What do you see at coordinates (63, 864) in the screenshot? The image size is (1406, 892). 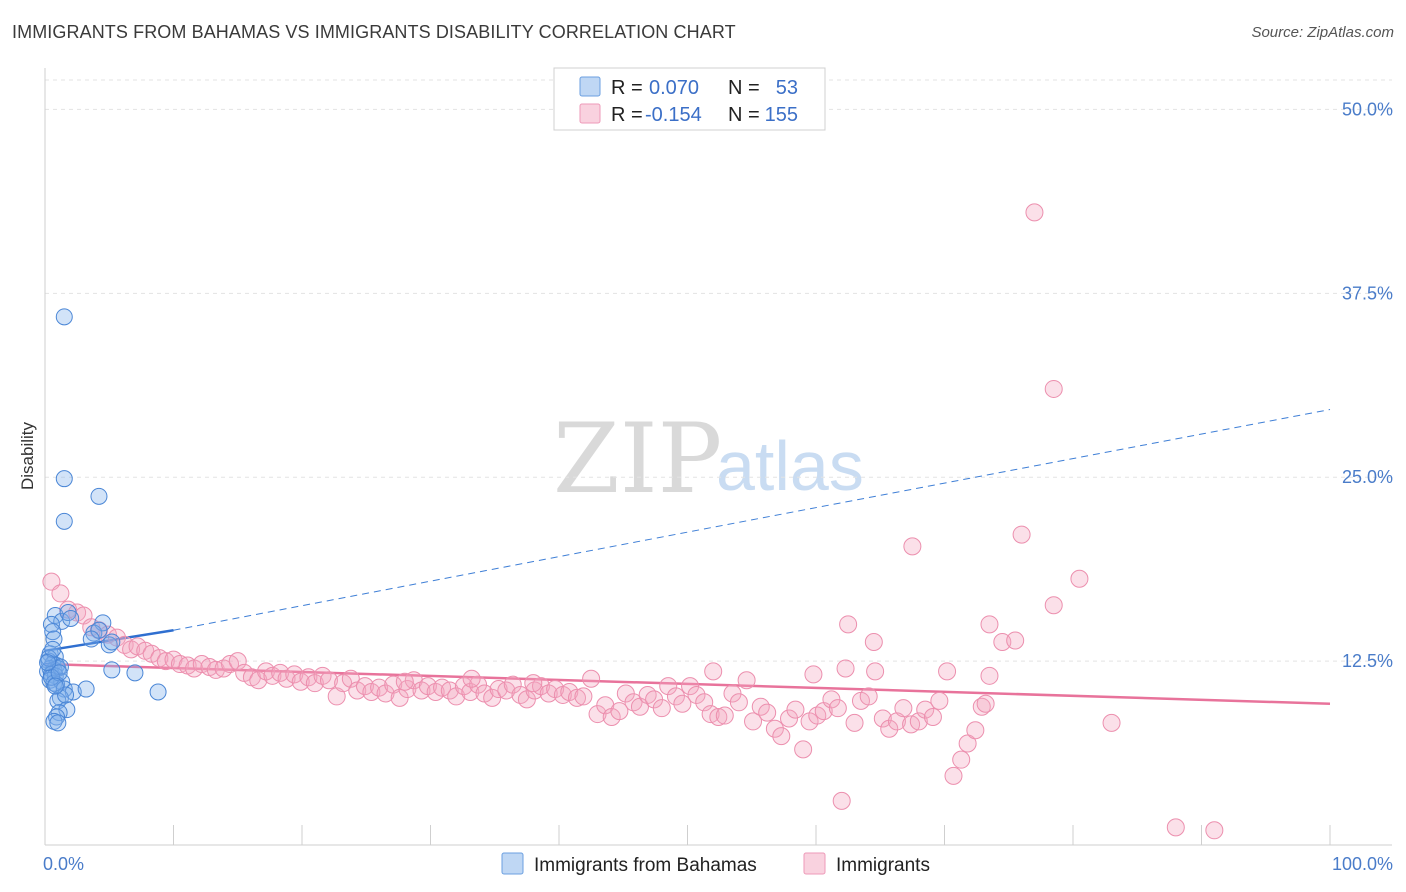 I see `x-tick-label-min: 0.0%` at bounding box center [63, 864].